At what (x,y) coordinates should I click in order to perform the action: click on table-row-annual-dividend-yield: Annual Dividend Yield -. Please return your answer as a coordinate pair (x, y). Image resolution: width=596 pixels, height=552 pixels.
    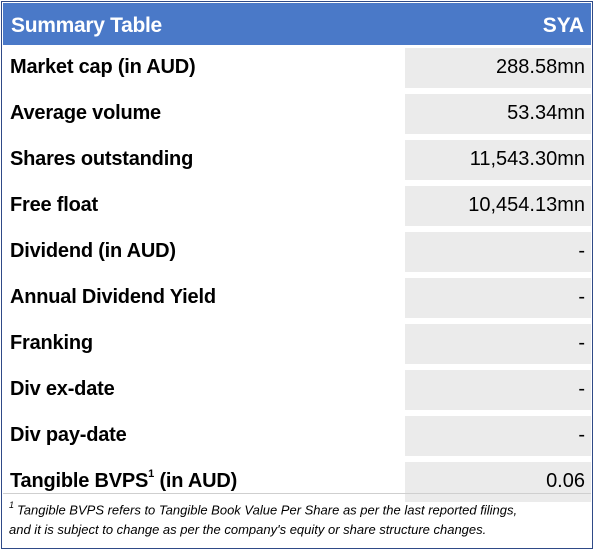
    Looking at the image, I should click on (297, 298).